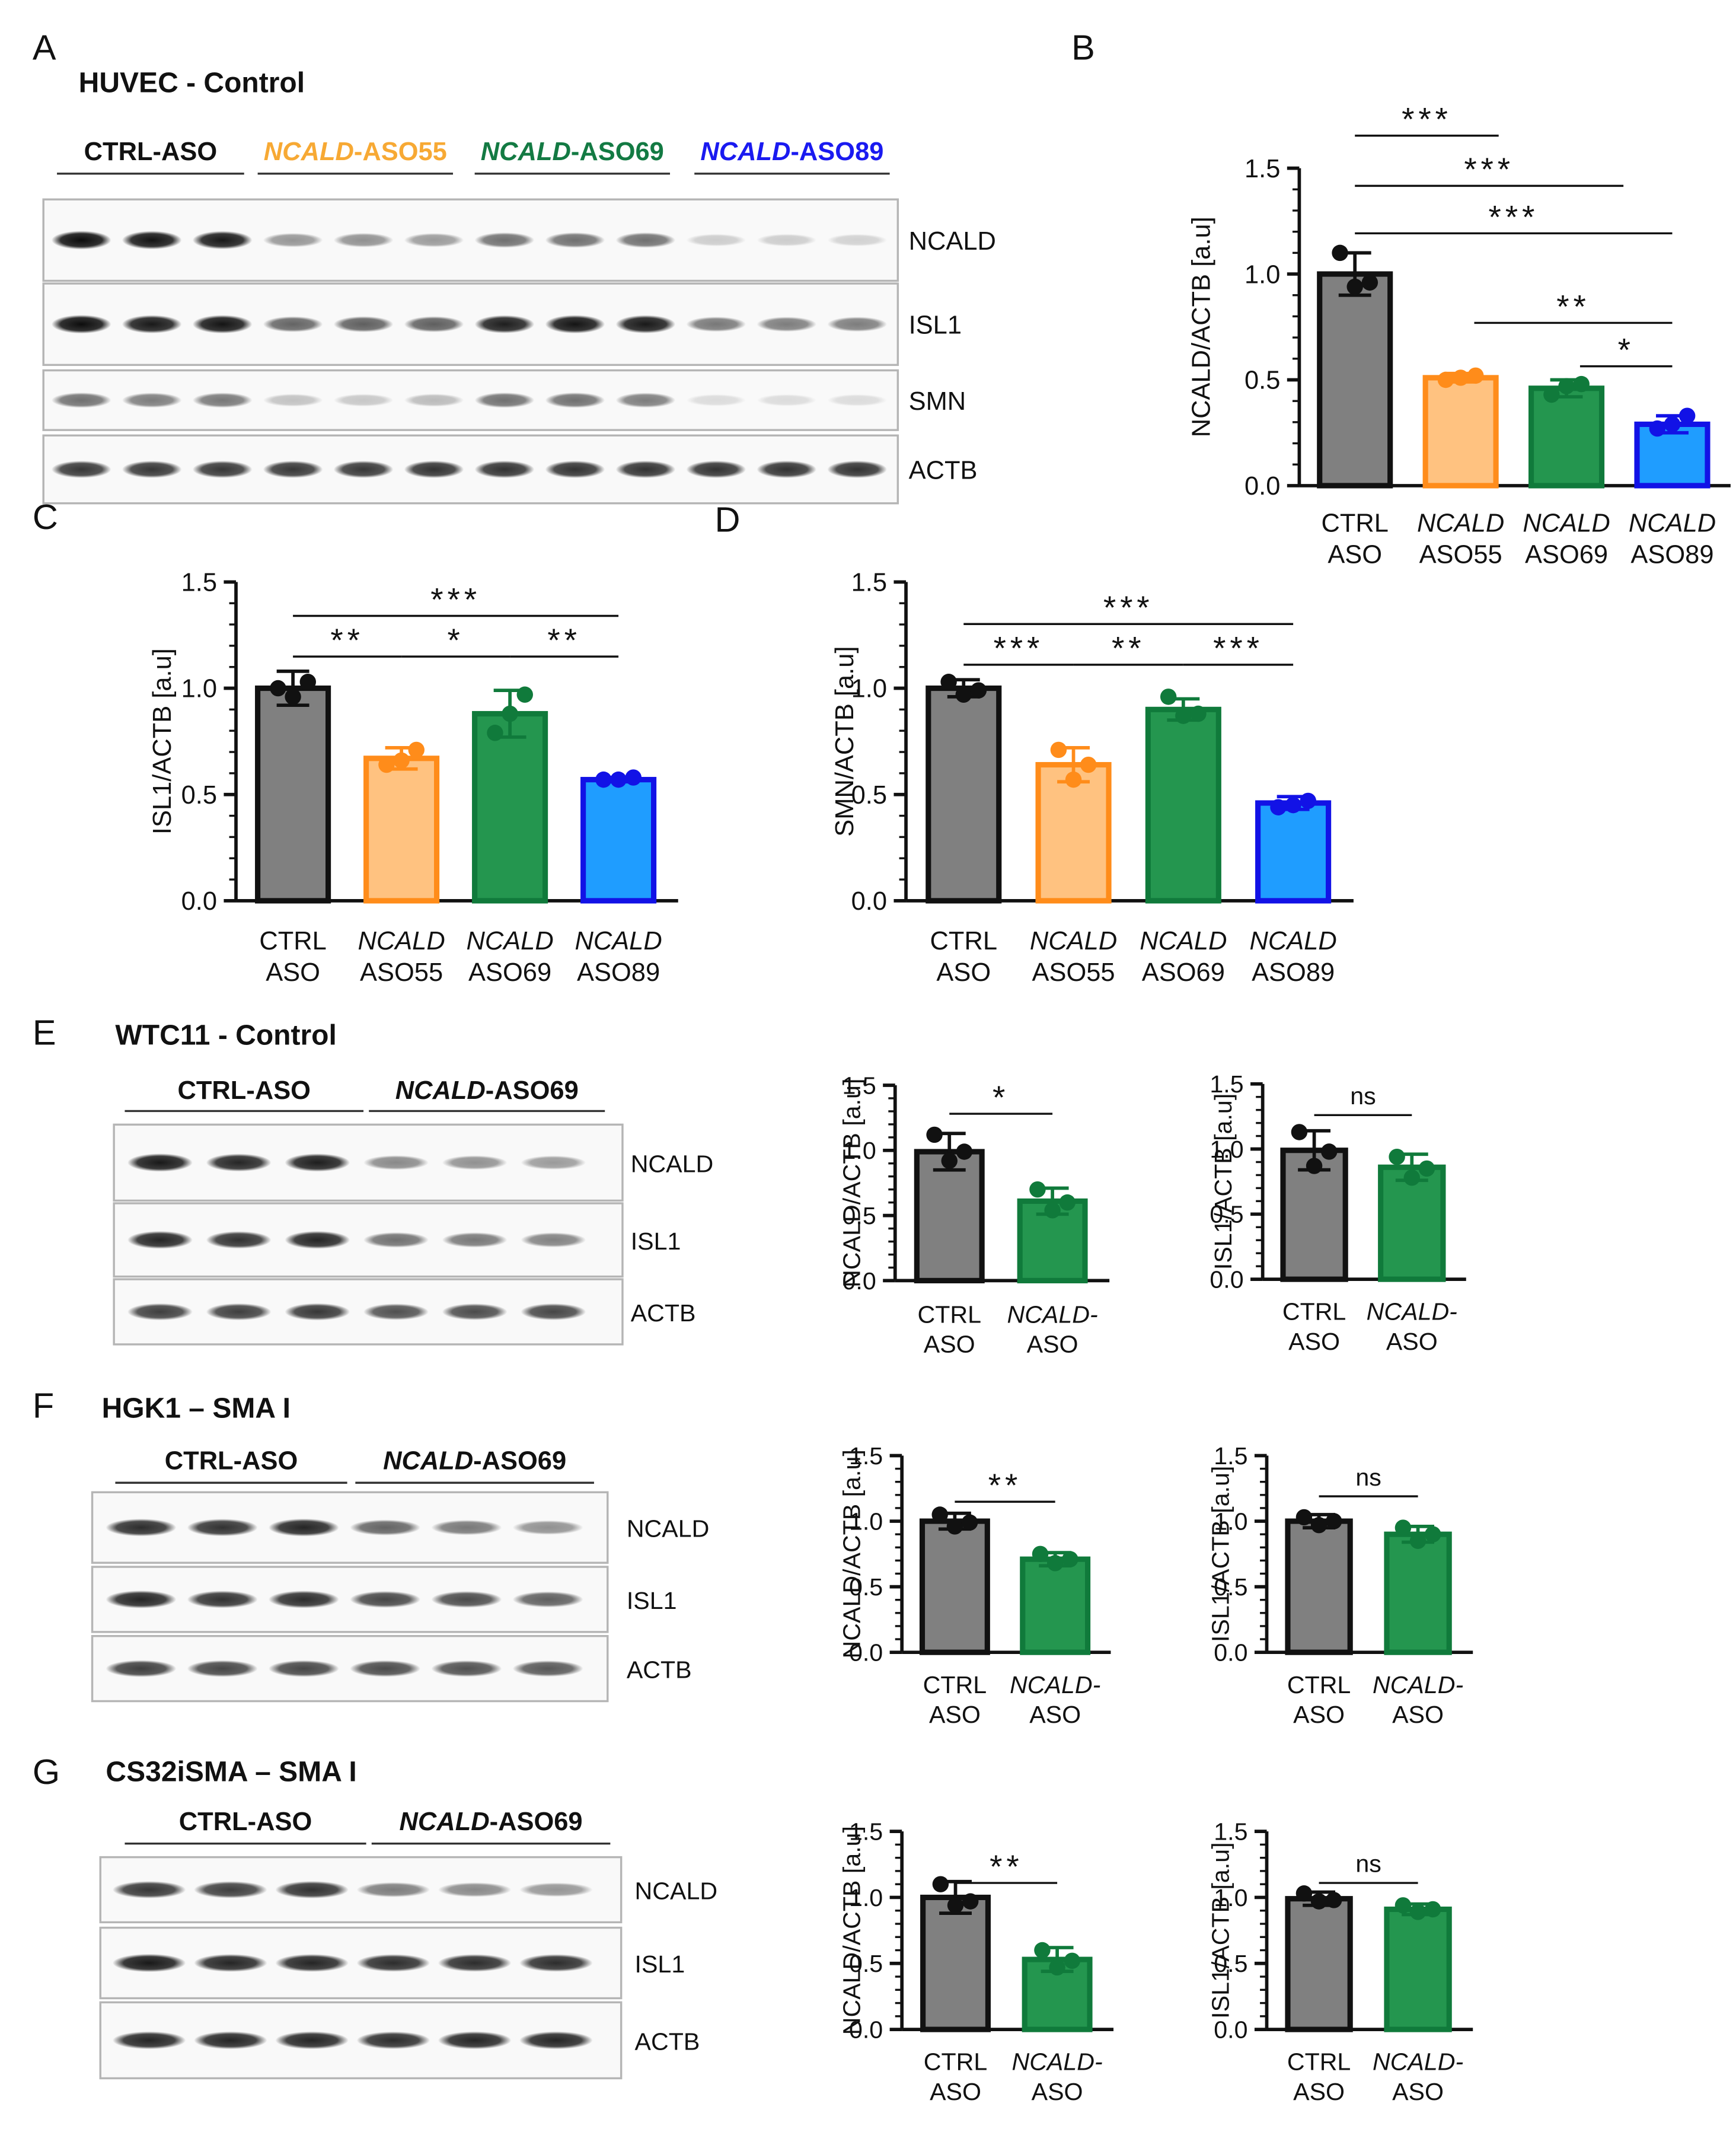 This screenshot has width=1736, height=2148. Describe the element at coordinates (1412, 1311) in the screenshot. I see `x-category-label: NCALD-` at that location.